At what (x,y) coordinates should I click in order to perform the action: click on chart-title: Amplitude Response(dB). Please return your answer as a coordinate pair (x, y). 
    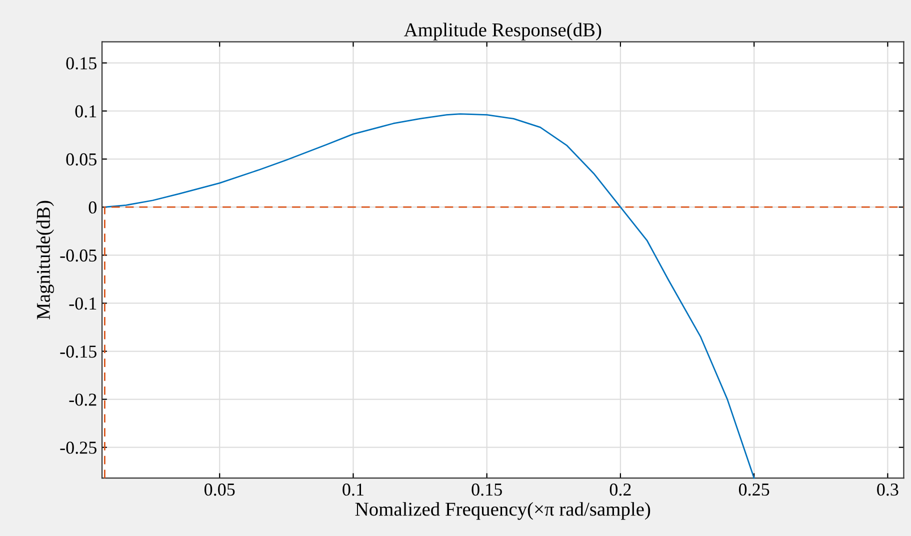
    Looking at the image, I should click on (503, 31).